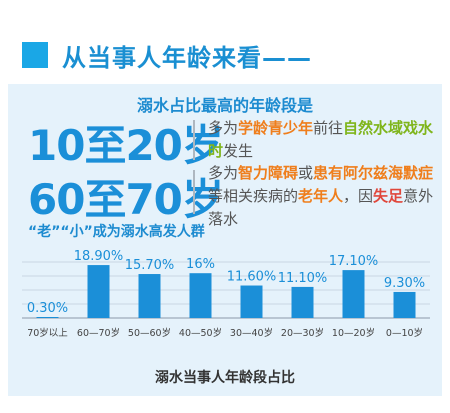 The height and width of the screenshot is (413, 450). I want to click on tagline: “老”“小”成为溺水高发人群, so click(116, 232).